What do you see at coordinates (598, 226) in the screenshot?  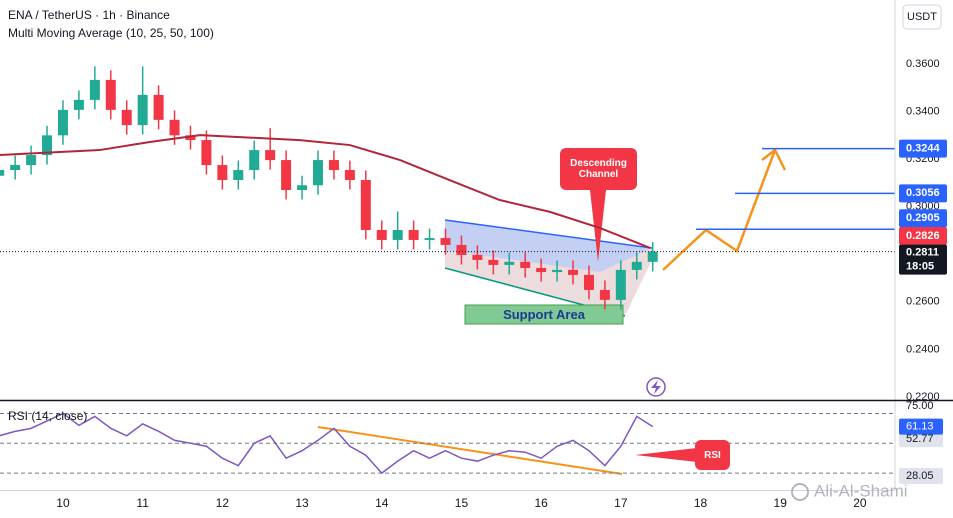 I see `channel-callout-arrow` at bounding box center [598, 226].